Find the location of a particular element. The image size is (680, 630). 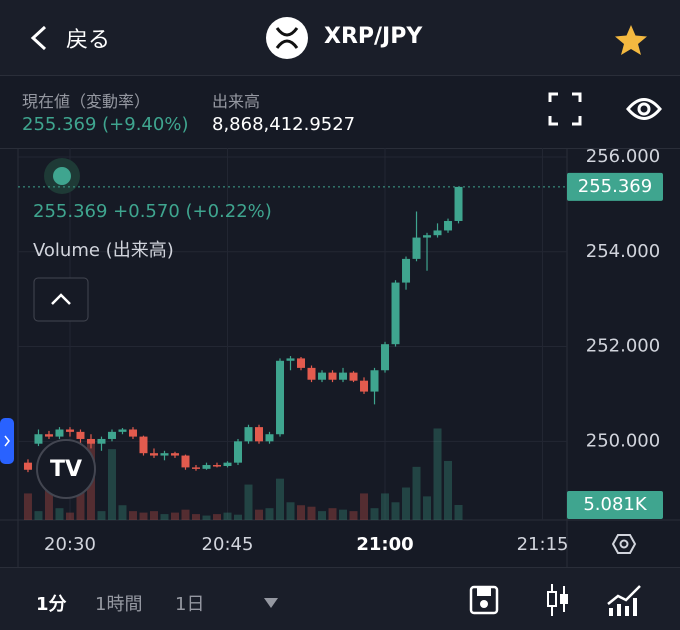

visibility-icon is located at coordinates (644, 109).